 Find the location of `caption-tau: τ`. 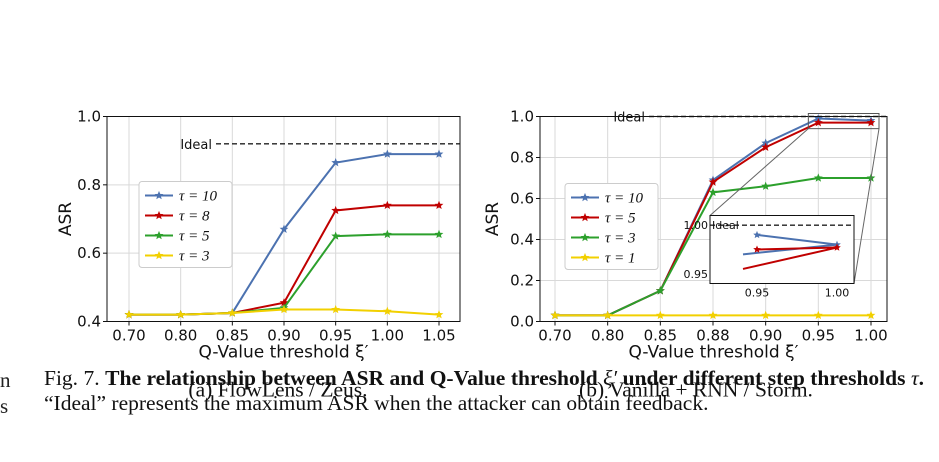

caption-tau: τ is located at coordinates (914, 378).